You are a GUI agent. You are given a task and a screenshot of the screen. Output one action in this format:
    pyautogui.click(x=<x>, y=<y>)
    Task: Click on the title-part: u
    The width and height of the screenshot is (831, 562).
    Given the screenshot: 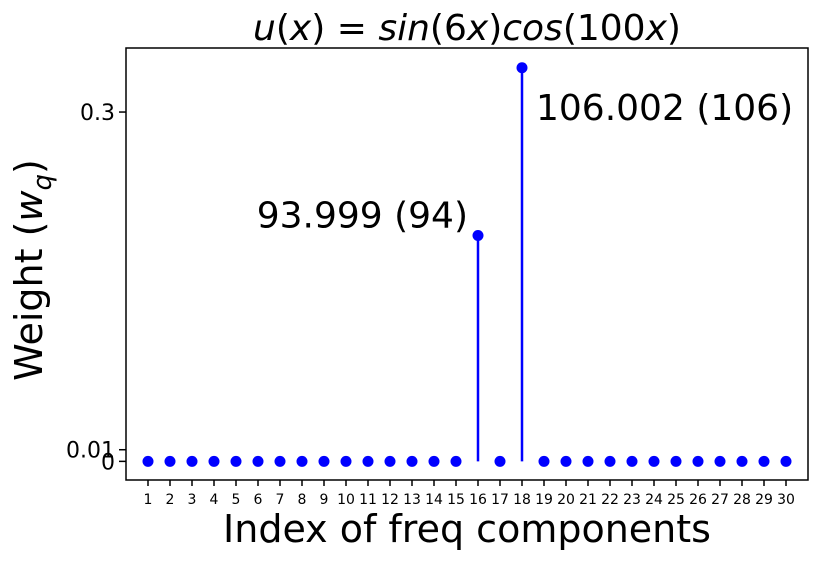 What is the action you would take?
    pyautogui.click(x=264, y=28)
    